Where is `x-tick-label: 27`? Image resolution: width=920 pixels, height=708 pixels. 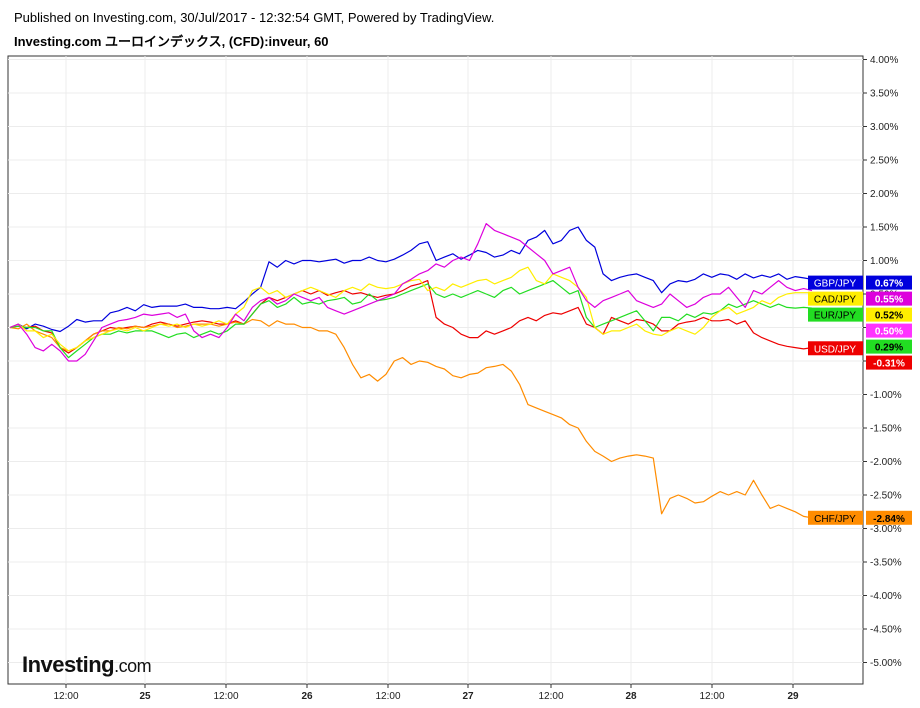 x-tick-label: 27 is located at coordinates (468, 696).